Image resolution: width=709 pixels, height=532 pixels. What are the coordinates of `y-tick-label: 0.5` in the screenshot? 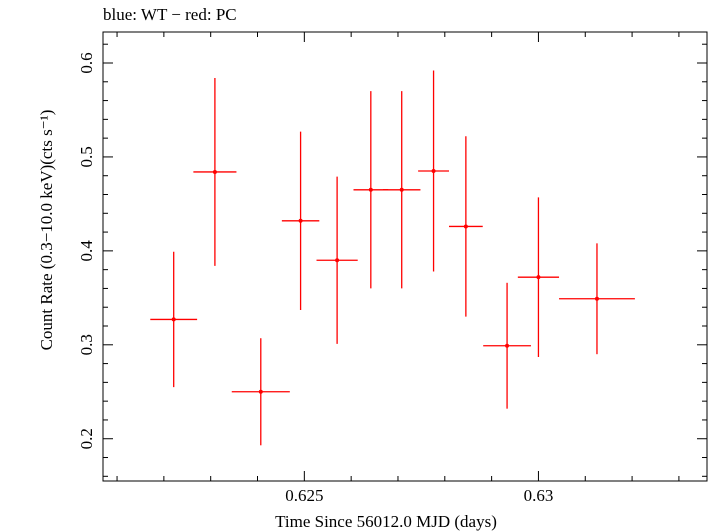 It's located at (86, 156).